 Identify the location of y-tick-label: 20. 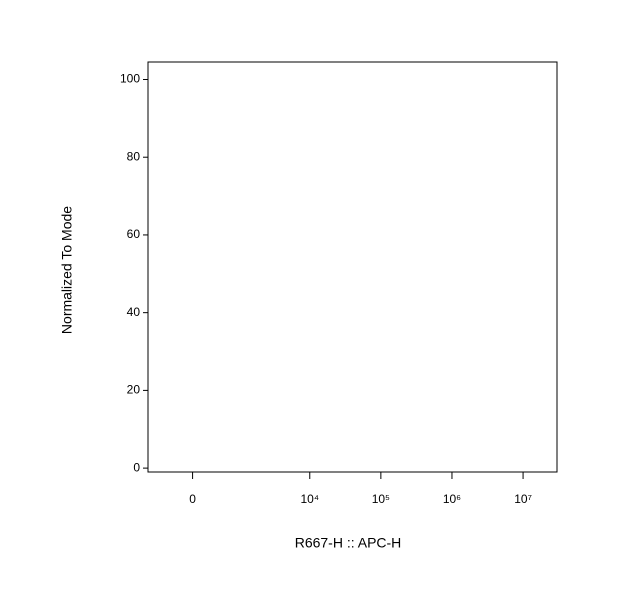
(134, 390).